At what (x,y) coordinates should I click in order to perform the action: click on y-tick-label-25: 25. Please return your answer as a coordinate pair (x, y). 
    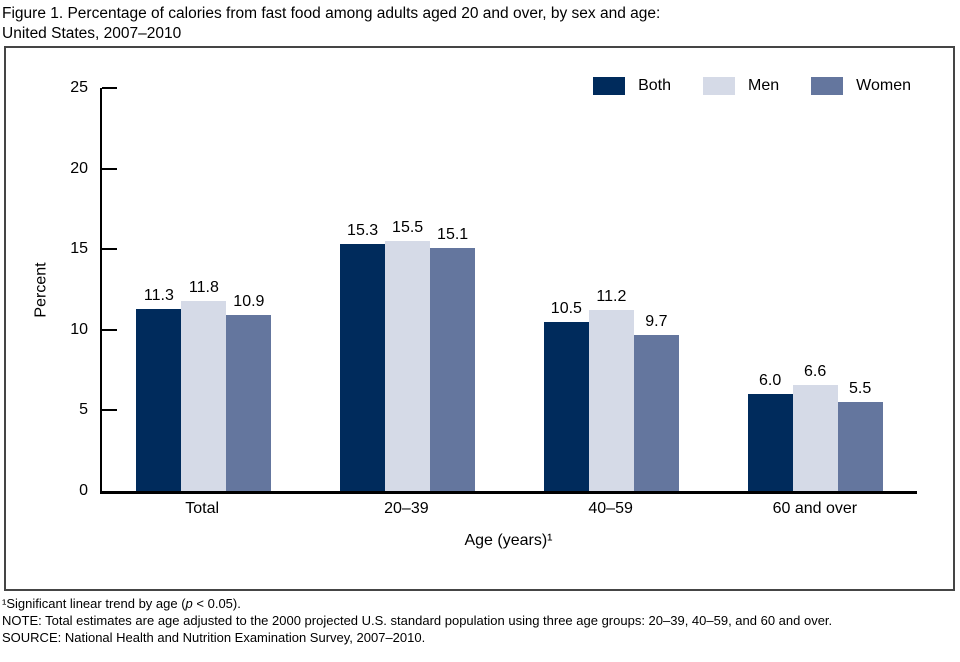
    Looking at the image, I should click on (79, 87).